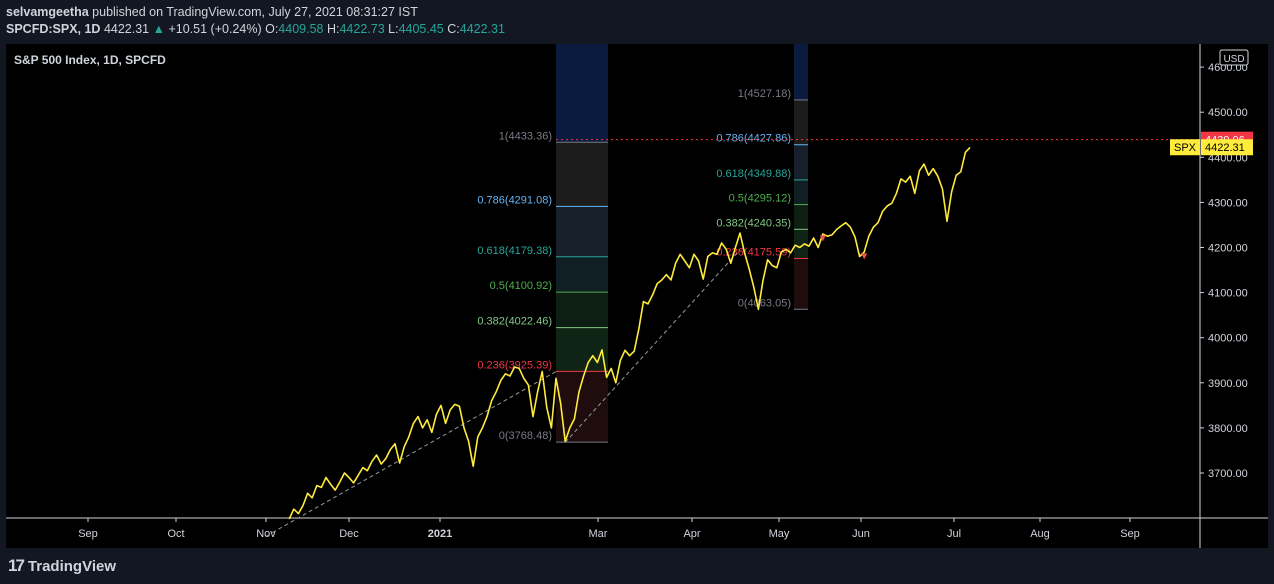 Image resolution: width=1274 pixels, height=584 pixels. What do you see at coordinates (514, 200) in the screenshot?
I see `fib-level-label: 0.786(4291.08)` at bounding box center [514, 200].